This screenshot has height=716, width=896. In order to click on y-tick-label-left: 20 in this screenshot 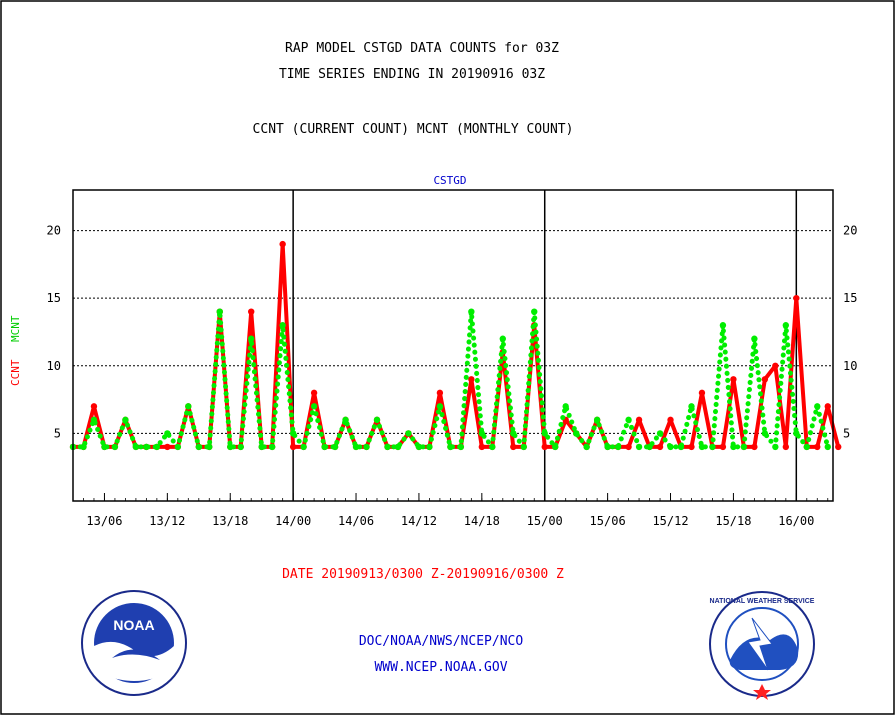, I will do `click(54, 231)`.